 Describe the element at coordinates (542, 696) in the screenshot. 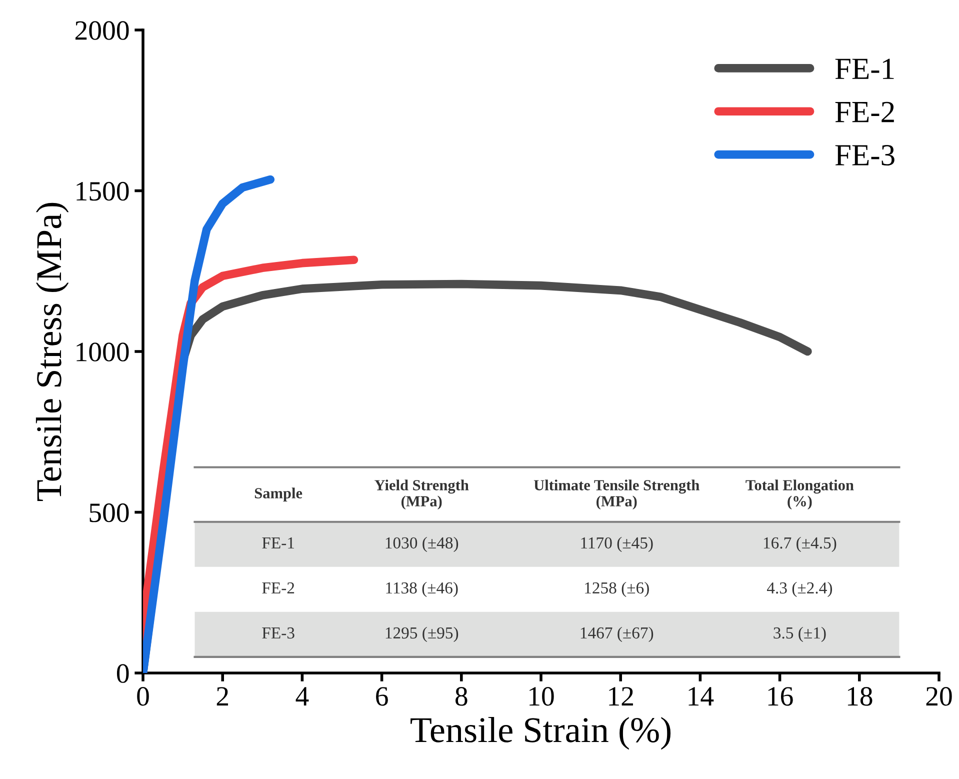

I see `x-tick-label: 10` at that location.